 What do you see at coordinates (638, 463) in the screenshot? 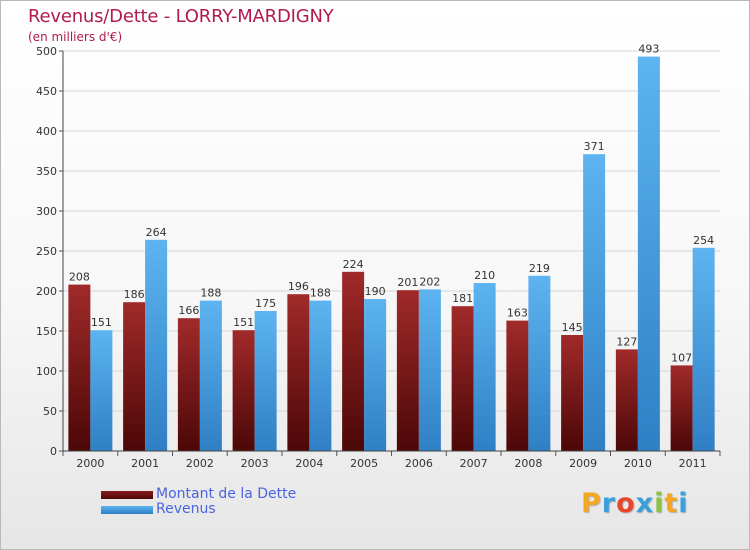
I see `x-tick-label: 2010` at bounding box center [638, 463].